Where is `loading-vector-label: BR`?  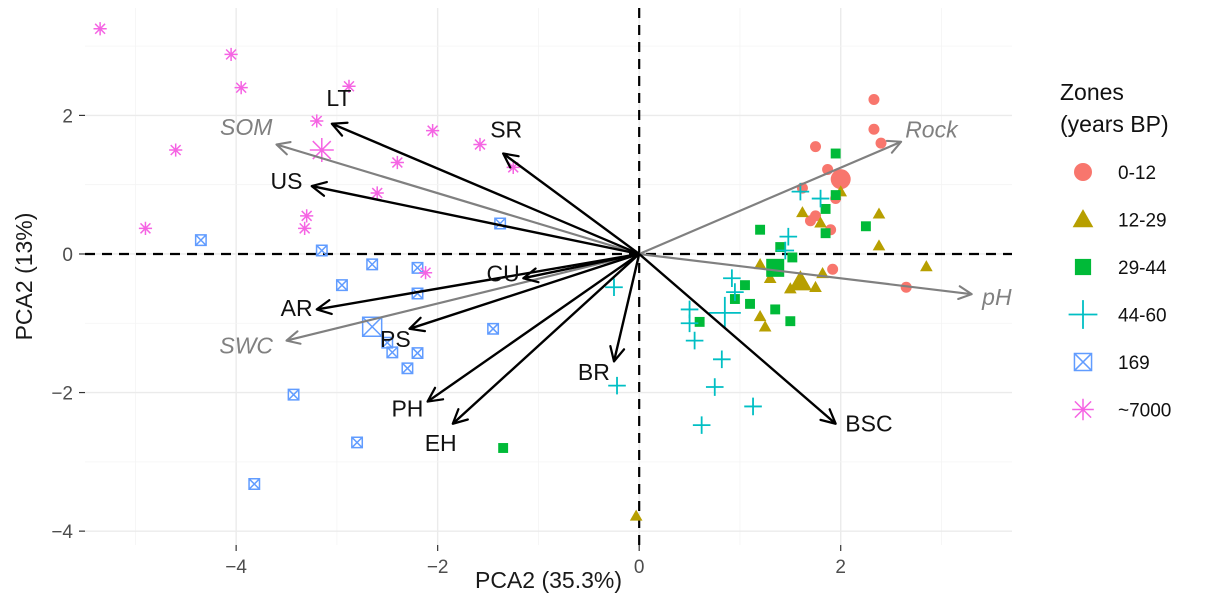
loading-vector-label: BR is located at coordinates (594, 372).